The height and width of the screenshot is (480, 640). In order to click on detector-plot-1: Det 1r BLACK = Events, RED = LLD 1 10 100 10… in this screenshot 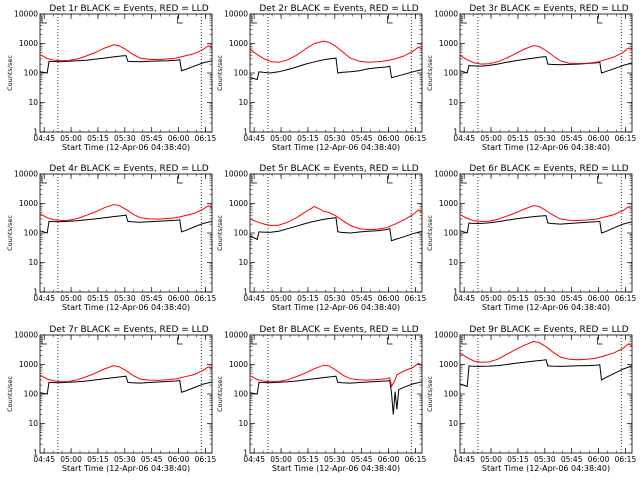, I will do `click(111, 78)`.